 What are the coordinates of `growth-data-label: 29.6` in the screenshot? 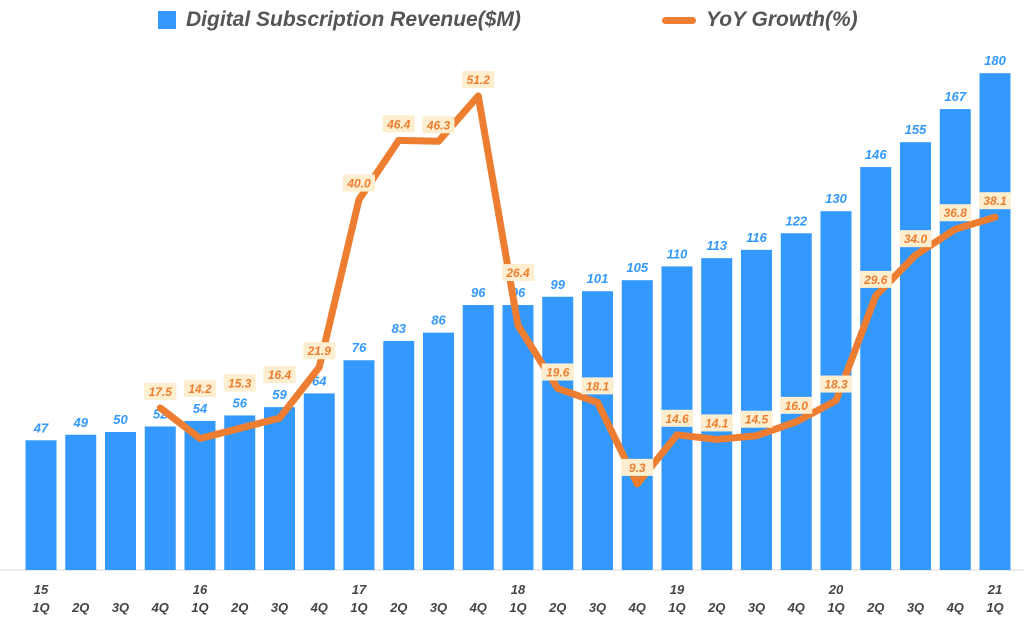 It's located at (875, 280).